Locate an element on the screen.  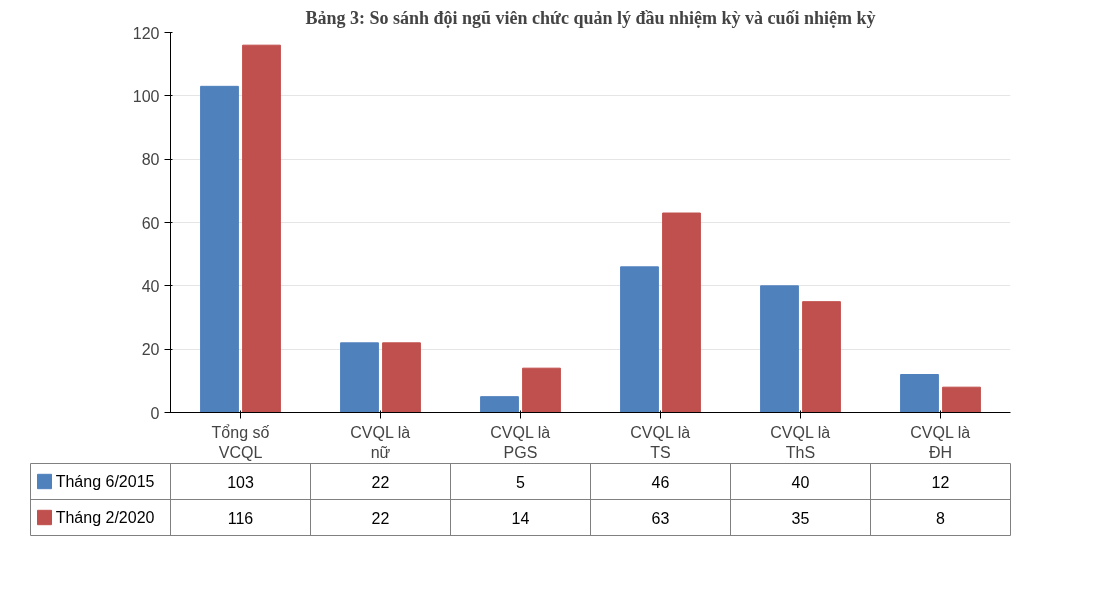
data-label: 103 is located at coordinates (240, 482).